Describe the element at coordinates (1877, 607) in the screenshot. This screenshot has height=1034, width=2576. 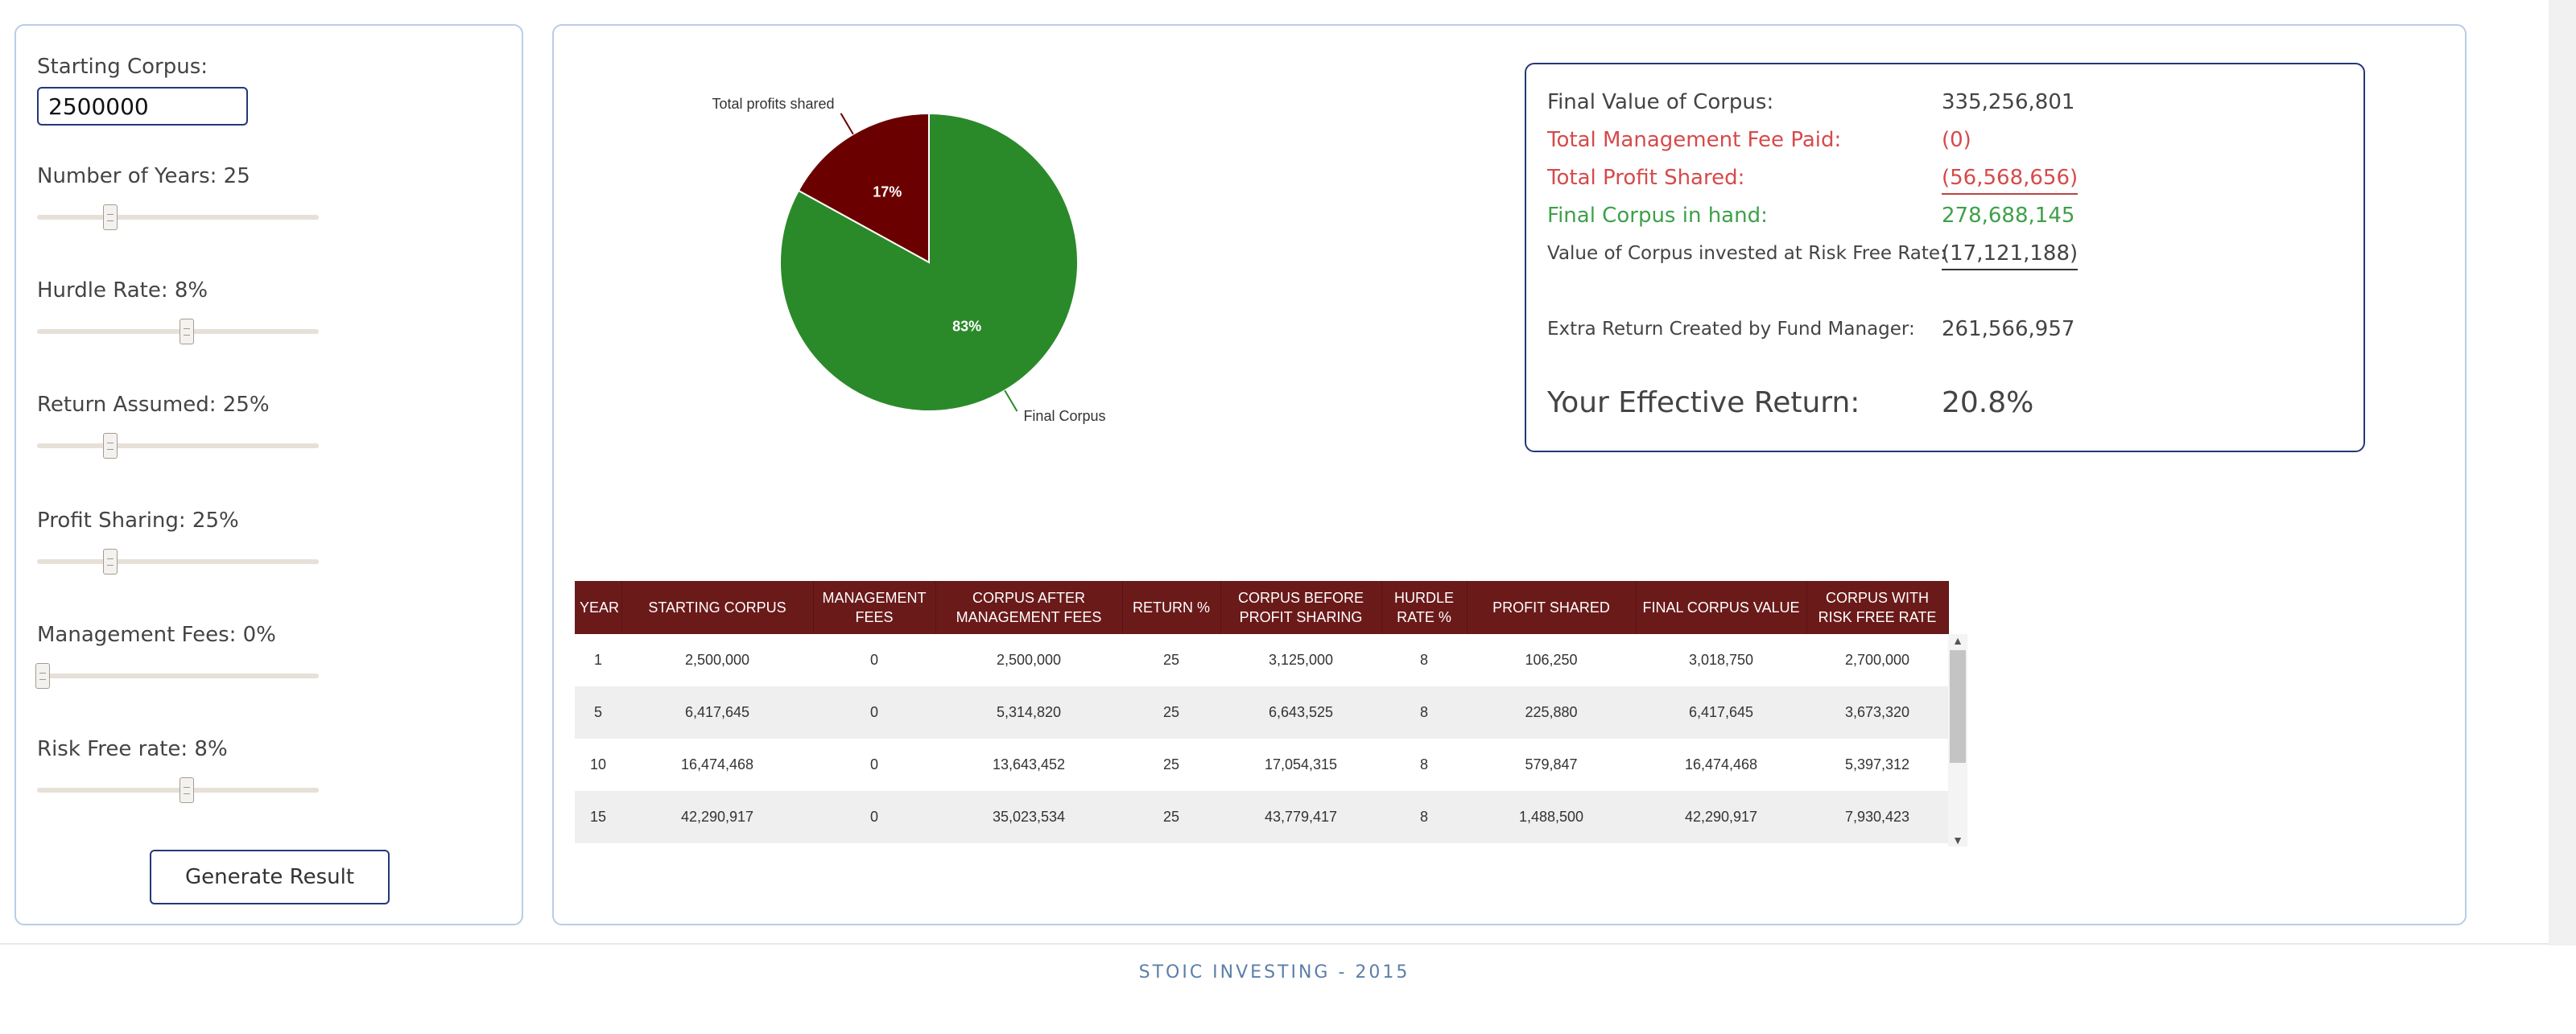
I see `column-header: CORPUS WITH RISK FREE RATE` at that location.